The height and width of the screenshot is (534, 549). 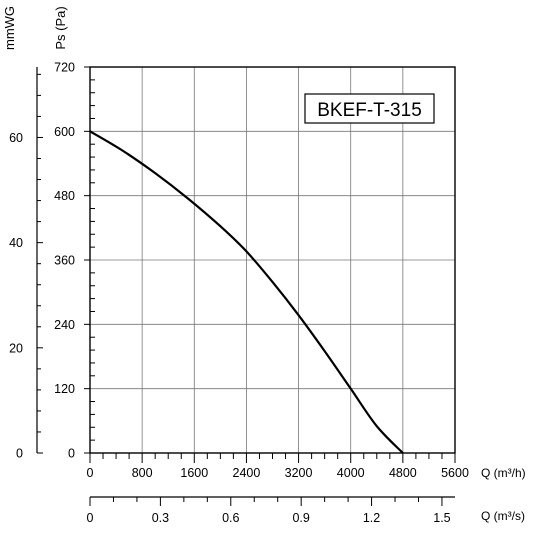 What do you see at coordinates (160, 518) in the screenshot?
I see `q-m3s-tick-label: 0.3` at bounding box center [160, 518].